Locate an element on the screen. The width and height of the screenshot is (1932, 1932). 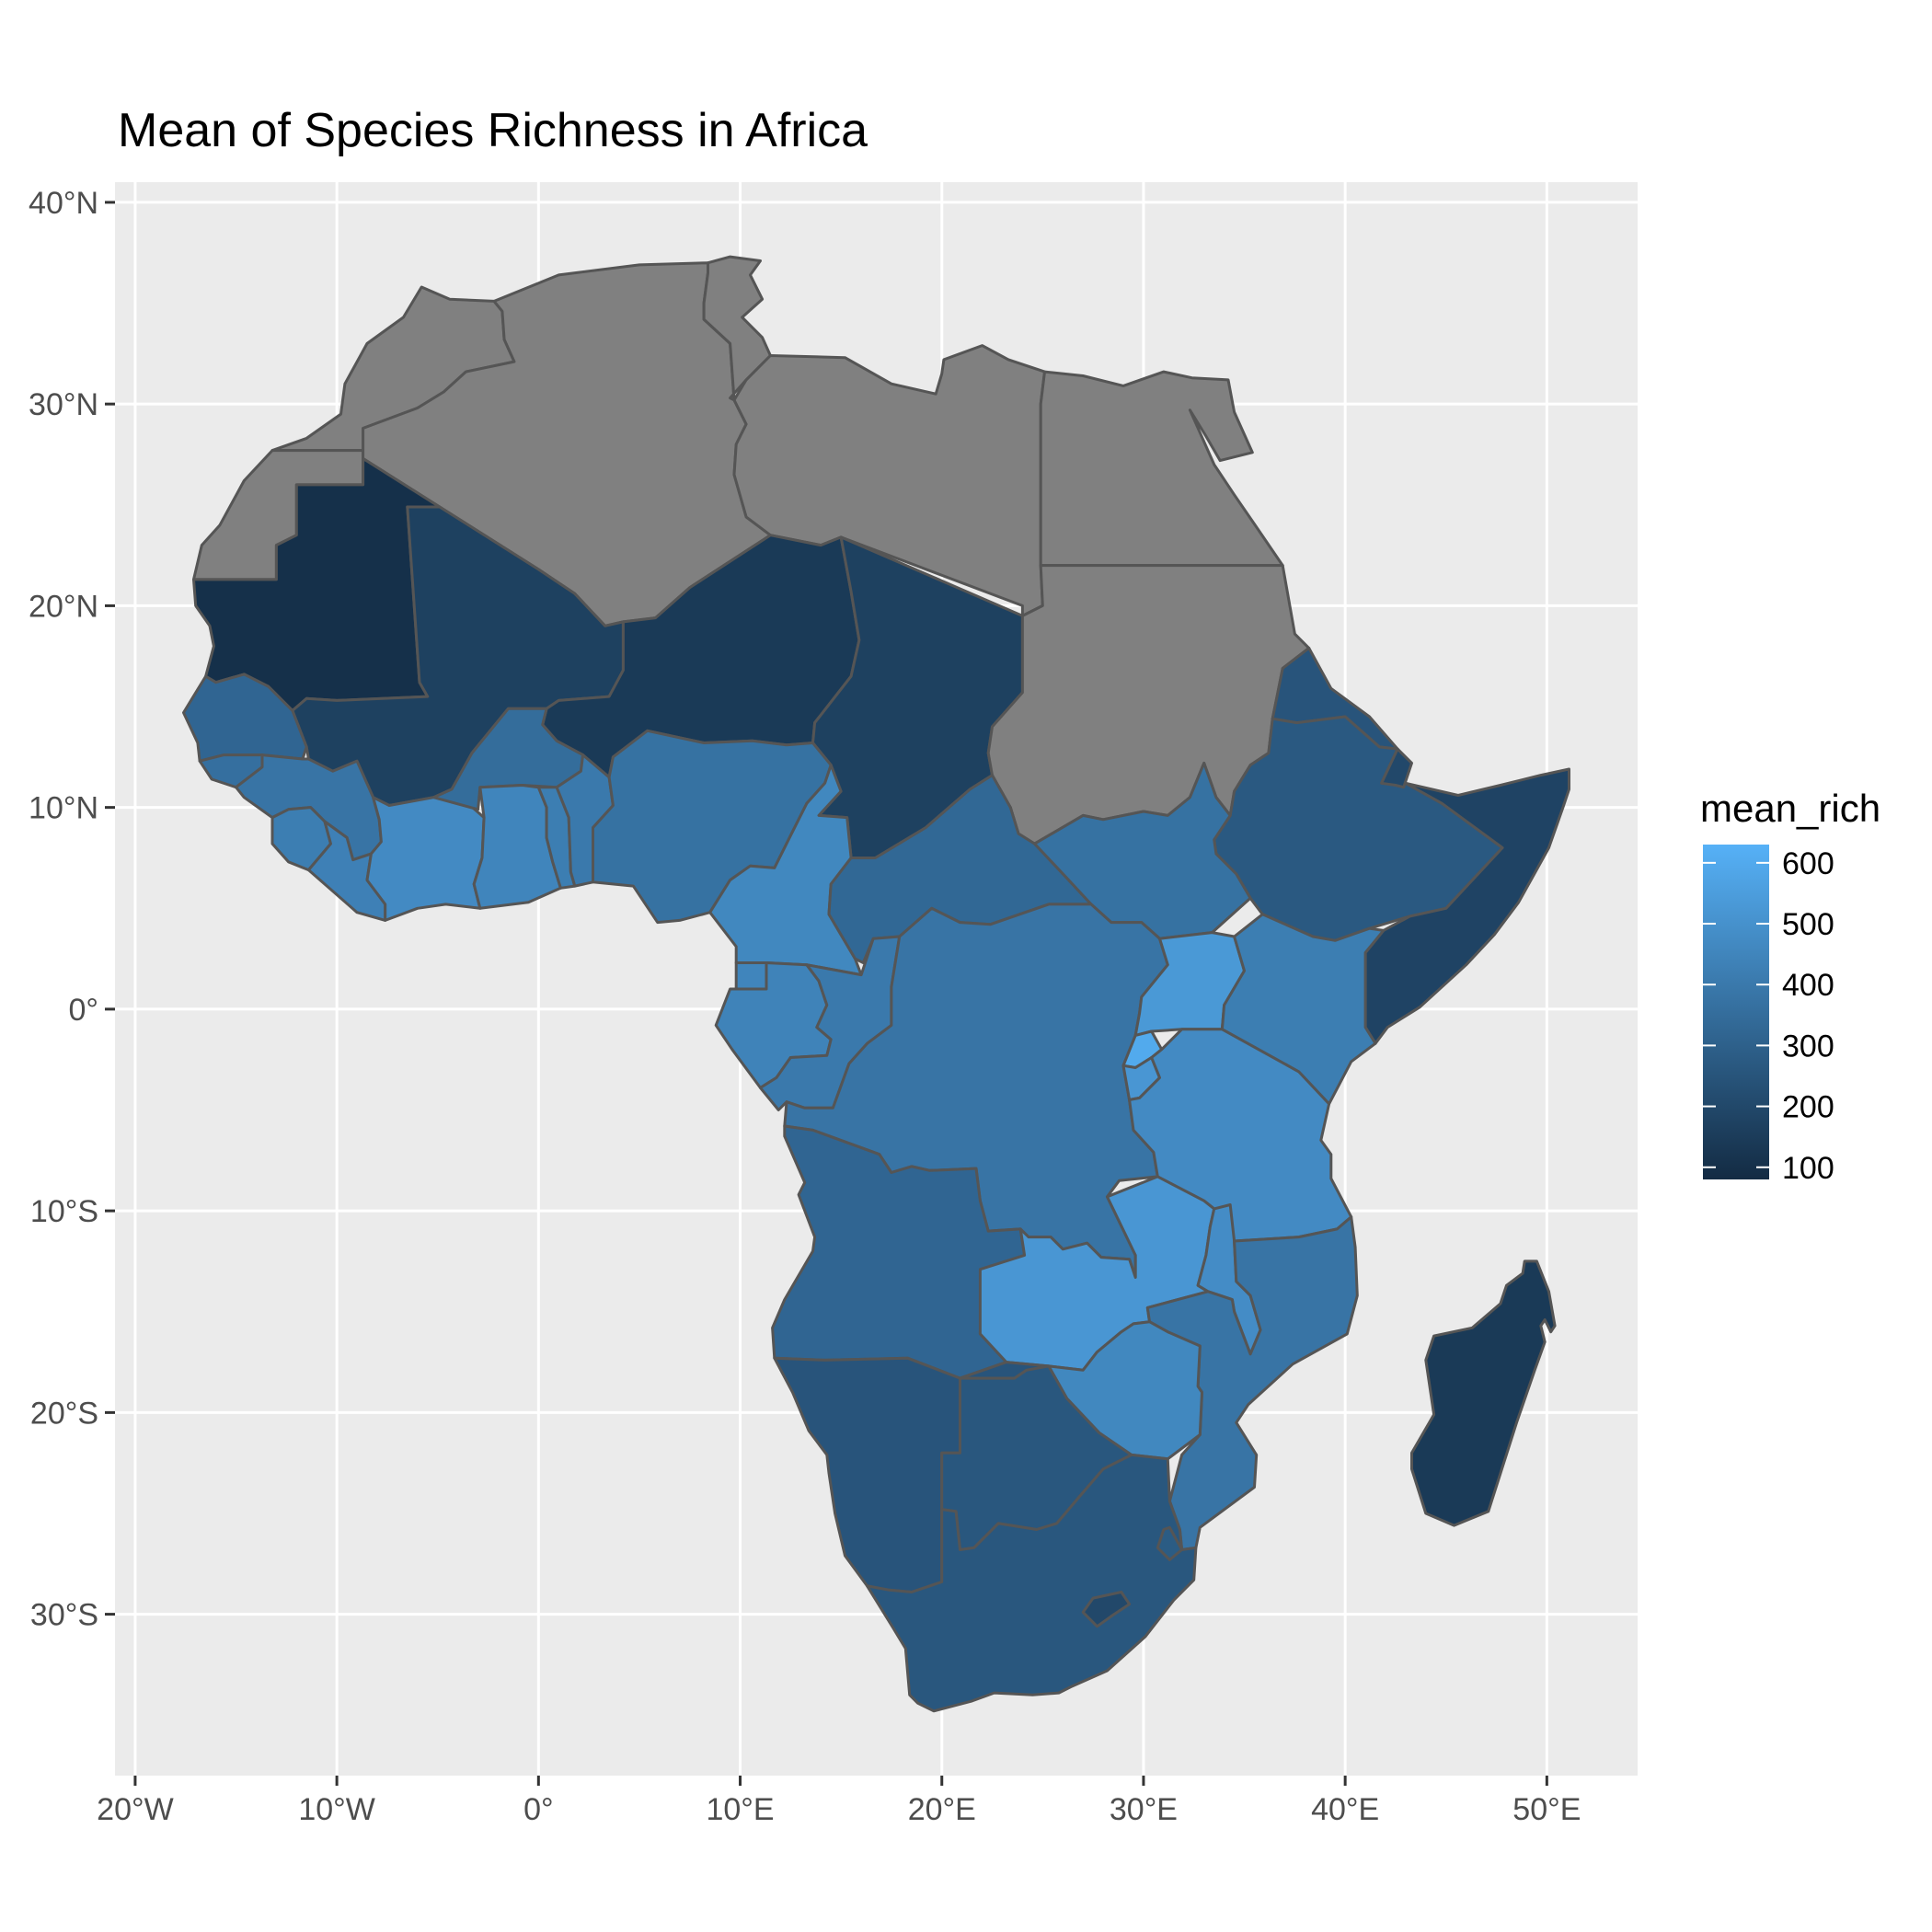
legend-label: 500 is located at coordinates (1808, 924).